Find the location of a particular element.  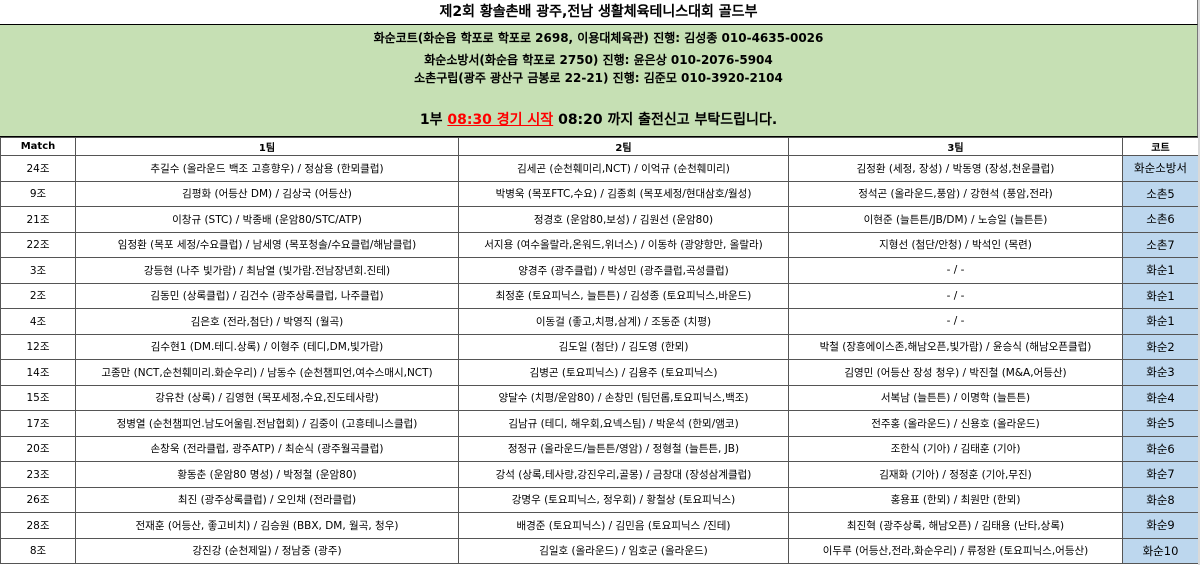

header-court: 코트 is located at coordinates (1160, 146).